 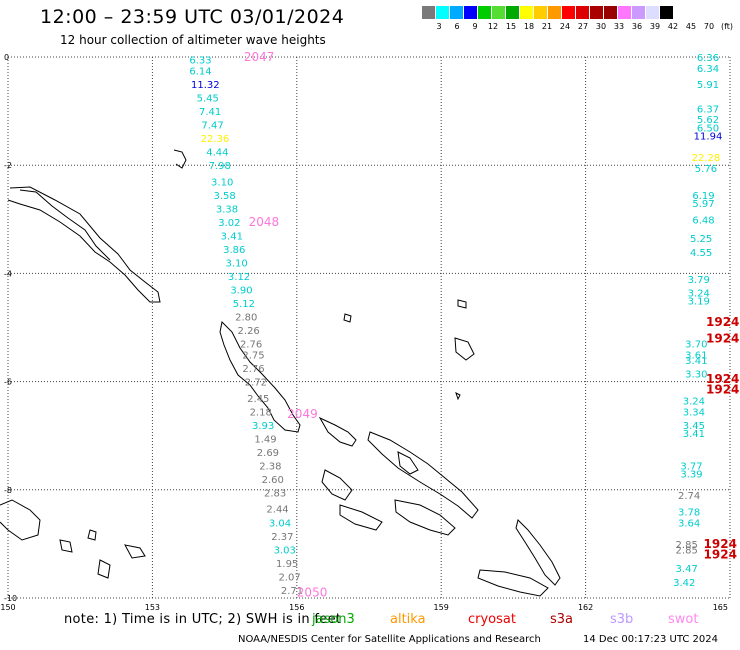 I want to click on manus-coast, so click(x=180, y=159).